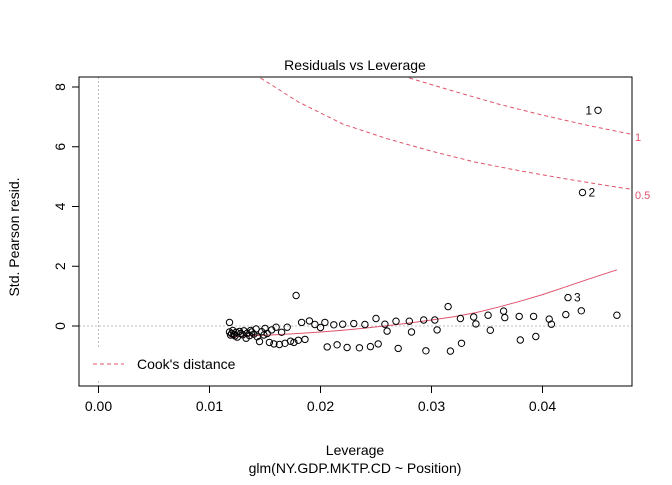 The height and width of the screenshot is (485, 672). What do you see at coordinates (431, 406) in the screenshot?
I see `x-tick-label: 0.03` at bounding box center [431, 406].